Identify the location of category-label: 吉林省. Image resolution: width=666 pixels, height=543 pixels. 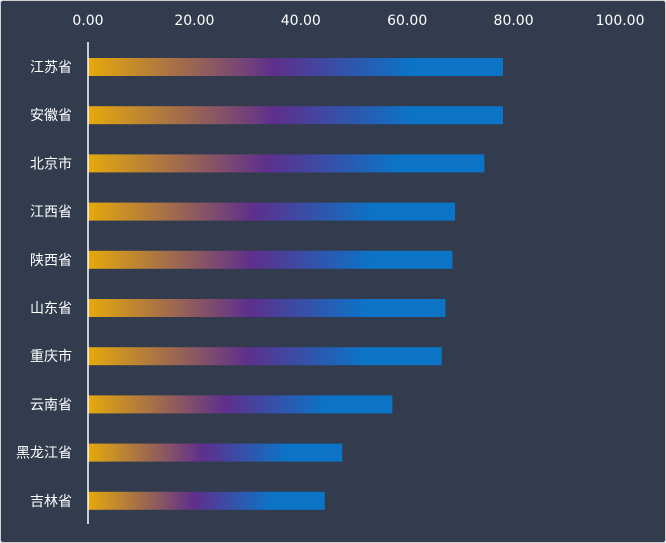
(51, 502).